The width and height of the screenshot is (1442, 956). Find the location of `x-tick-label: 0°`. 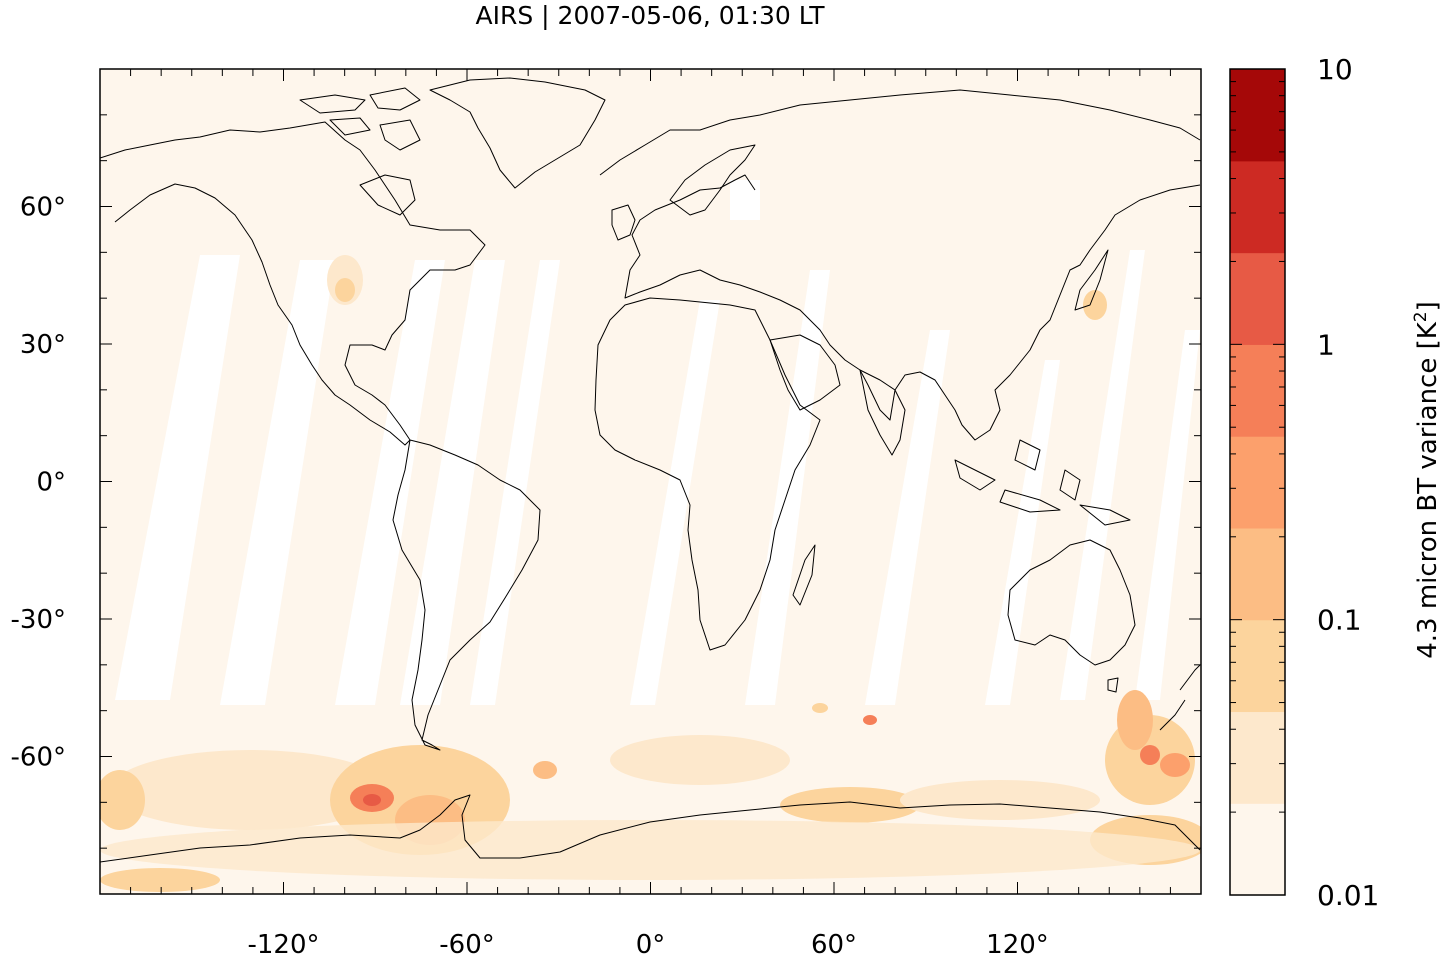

x-tick-label: 0° is located at coordinates (651, 943).